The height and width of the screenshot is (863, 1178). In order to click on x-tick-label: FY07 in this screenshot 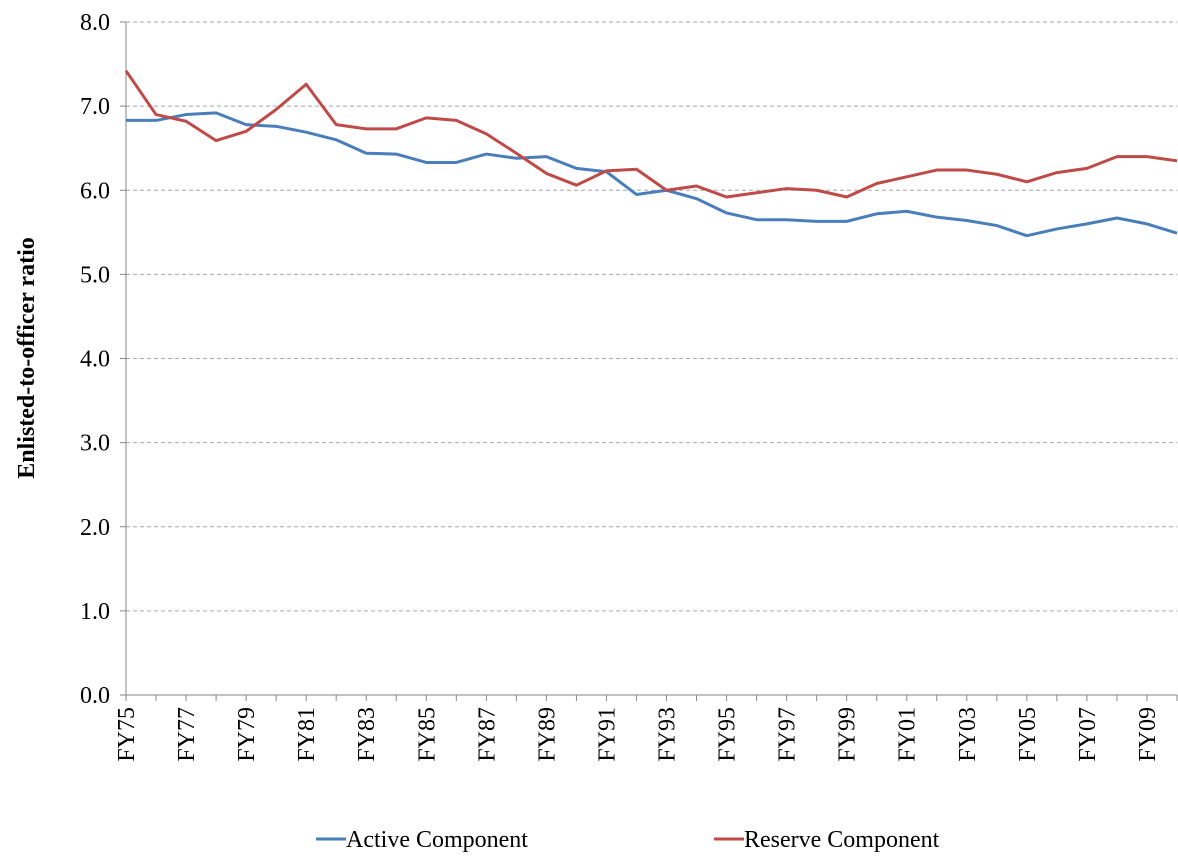, I will do `click(1088, 734)`.